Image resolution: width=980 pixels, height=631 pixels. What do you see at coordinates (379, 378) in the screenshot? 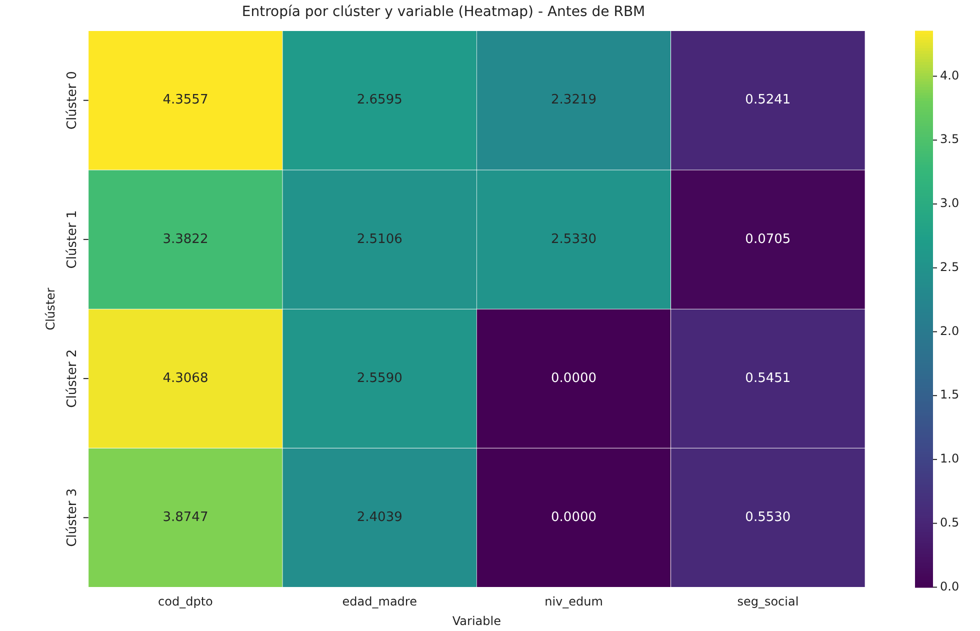
I see `data-label: 2.5590` at bounding box center [379, 378].